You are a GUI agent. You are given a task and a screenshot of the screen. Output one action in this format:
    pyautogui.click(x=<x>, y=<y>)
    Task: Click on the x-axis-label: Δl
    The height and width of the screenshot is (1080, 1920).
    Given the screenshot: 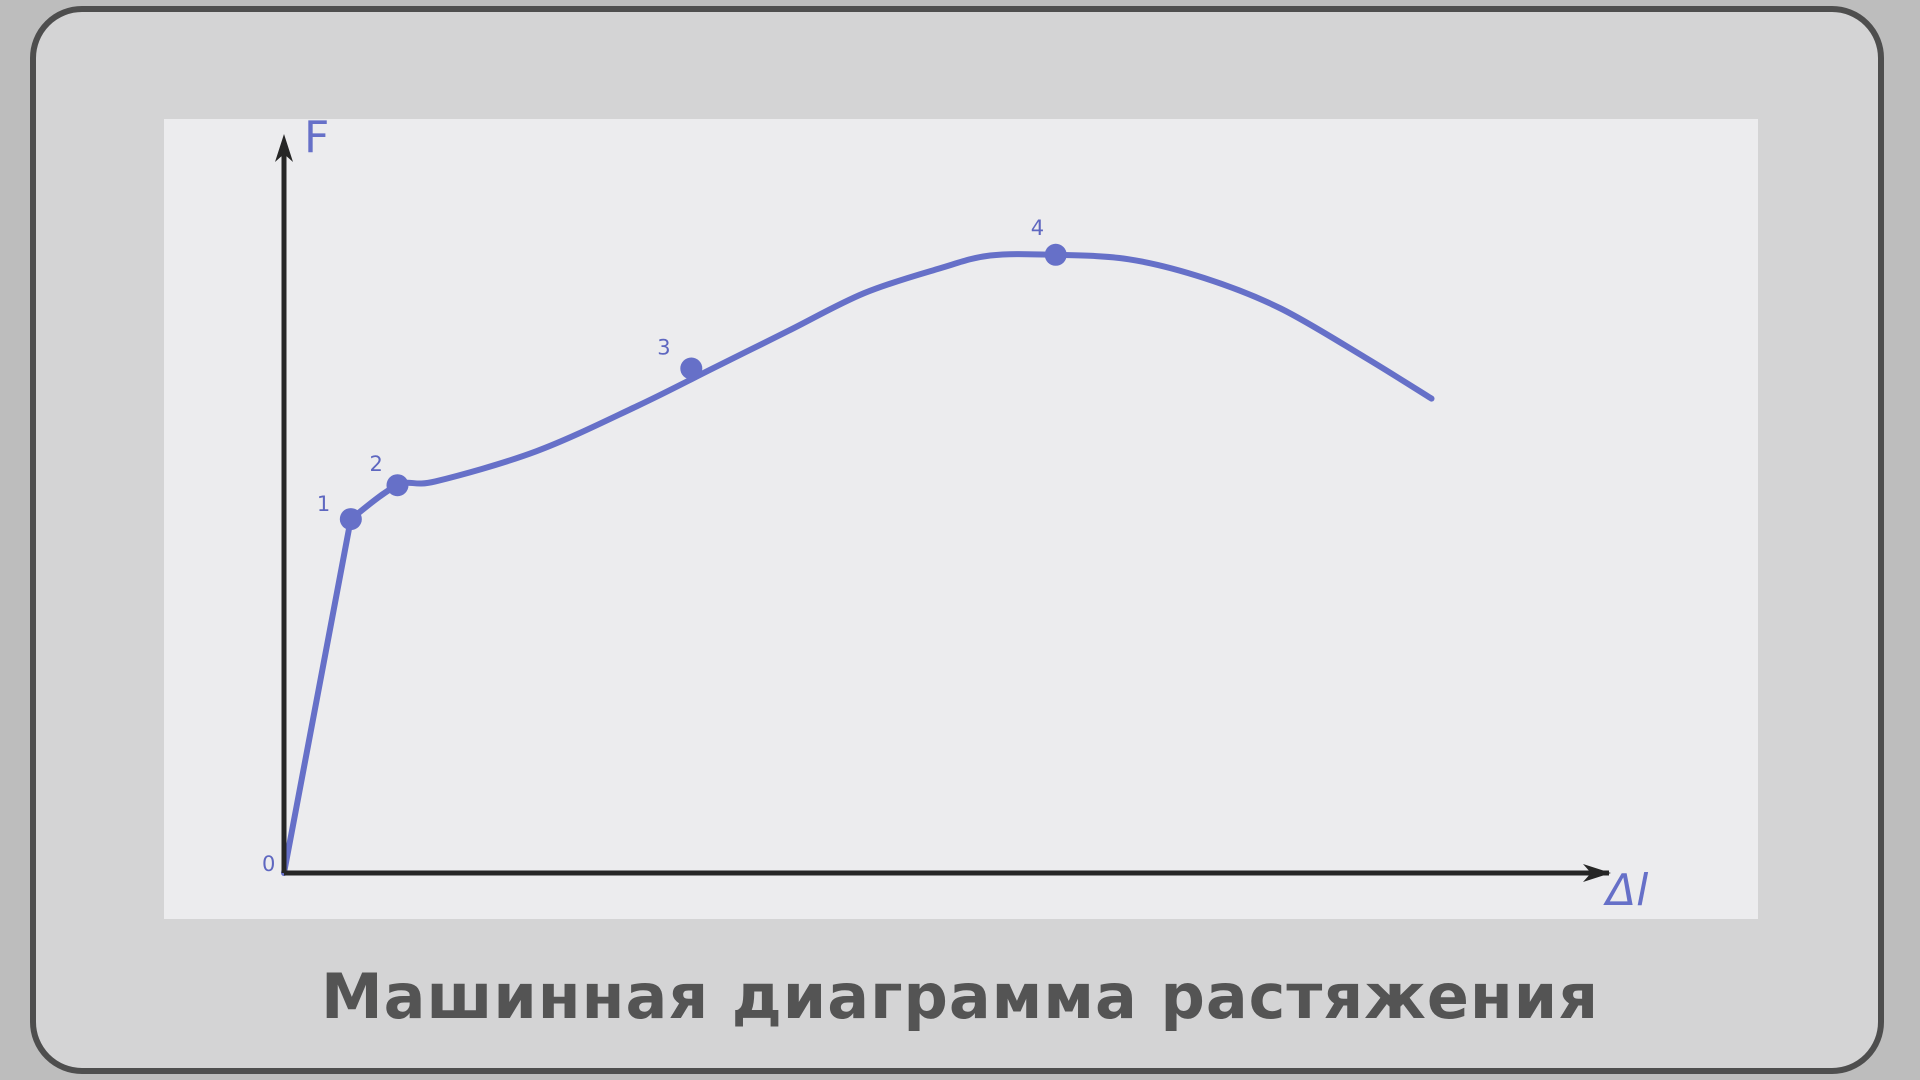 What is the action you would take?
    pyautogui.click(x=1626, y=890)
    